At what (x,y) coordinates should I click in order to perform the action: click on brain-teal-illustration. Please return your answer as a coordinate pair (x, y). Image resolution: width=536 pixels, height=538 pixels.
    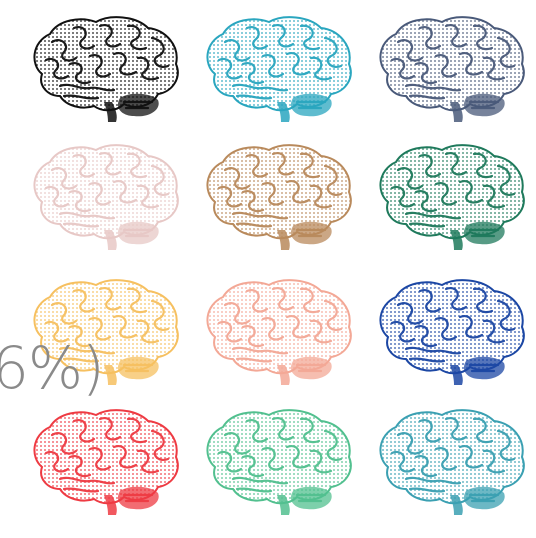
    Looking at the image, I should click on (277, 67).